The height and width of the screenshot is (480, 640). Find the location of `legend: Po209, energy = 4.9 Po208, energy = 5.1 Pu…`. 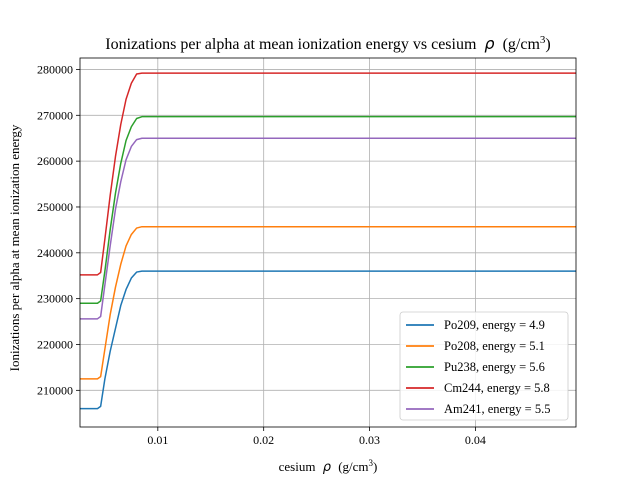

legend: Po209, energy = 4.9 Po208, energy = 5.1 Pu… is located at coordinates (484, 366).